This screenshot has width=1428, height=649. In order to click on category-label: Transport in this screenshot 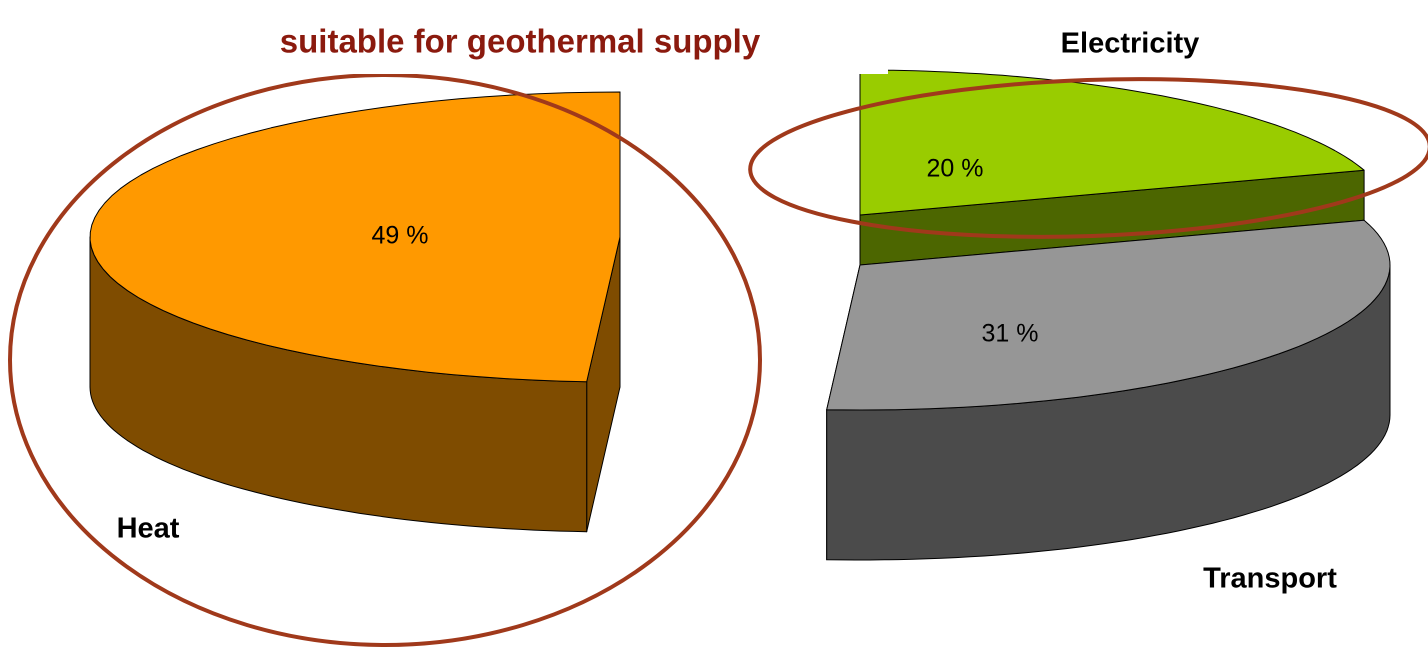, I will do `click(1270, 579)`.